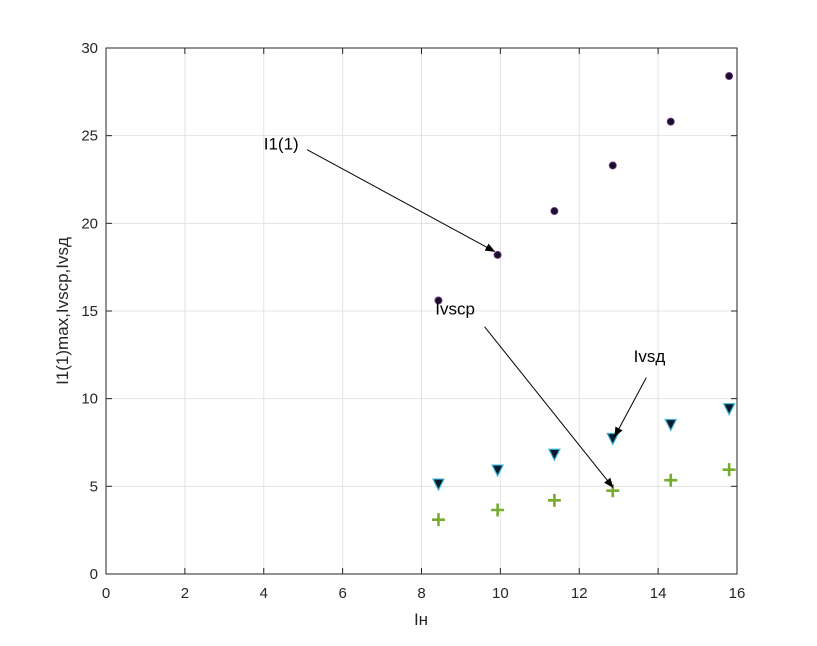  Describe the element at coordinates (658, 593) in the screenshot. I see `x-tick-label: 14` at that location.